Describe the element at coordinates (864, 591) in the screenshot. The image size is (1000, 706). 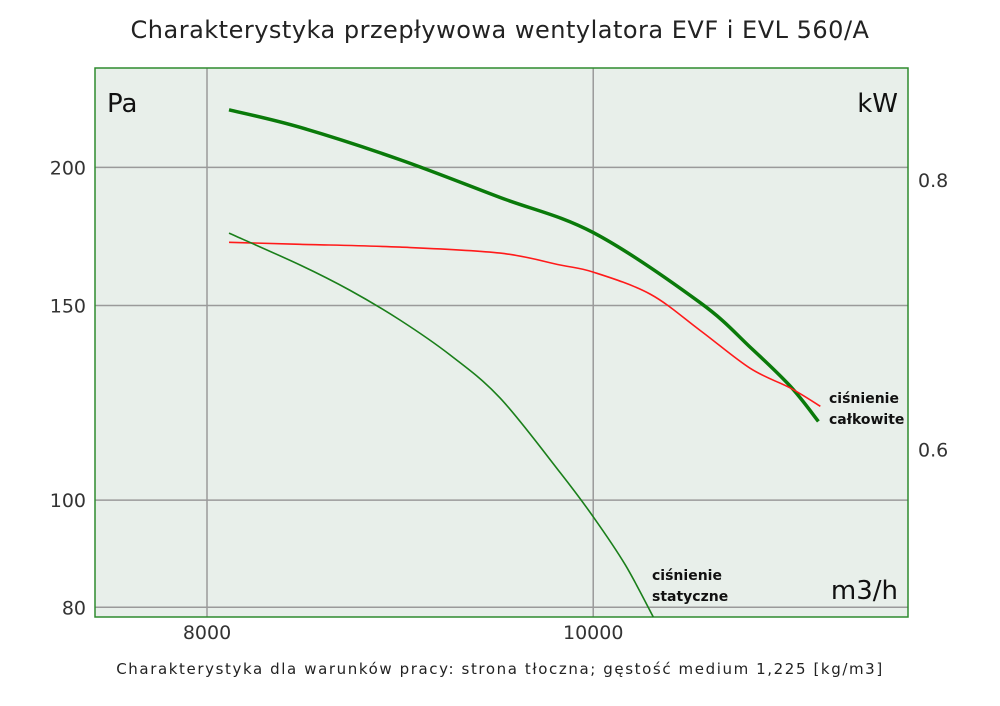
I see `x-axis-unit: m3/h` at that location.